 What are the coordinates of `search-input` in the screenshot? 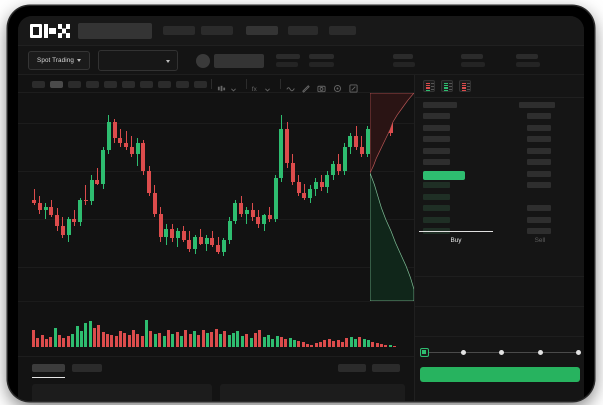 It's located at (115, 31).